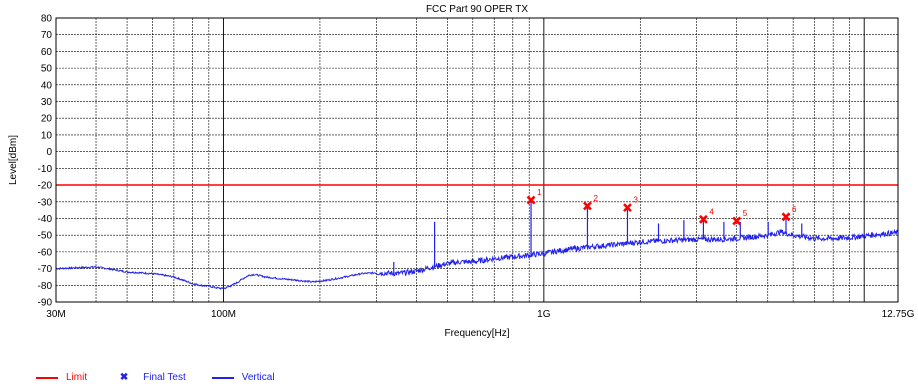 Image resolution: width=918 pixels, height=390 pixels. Describe the element at coordinates (476, 333) in the screenshot. I see `x-axis-label: Frequency[Hz]` at that location.